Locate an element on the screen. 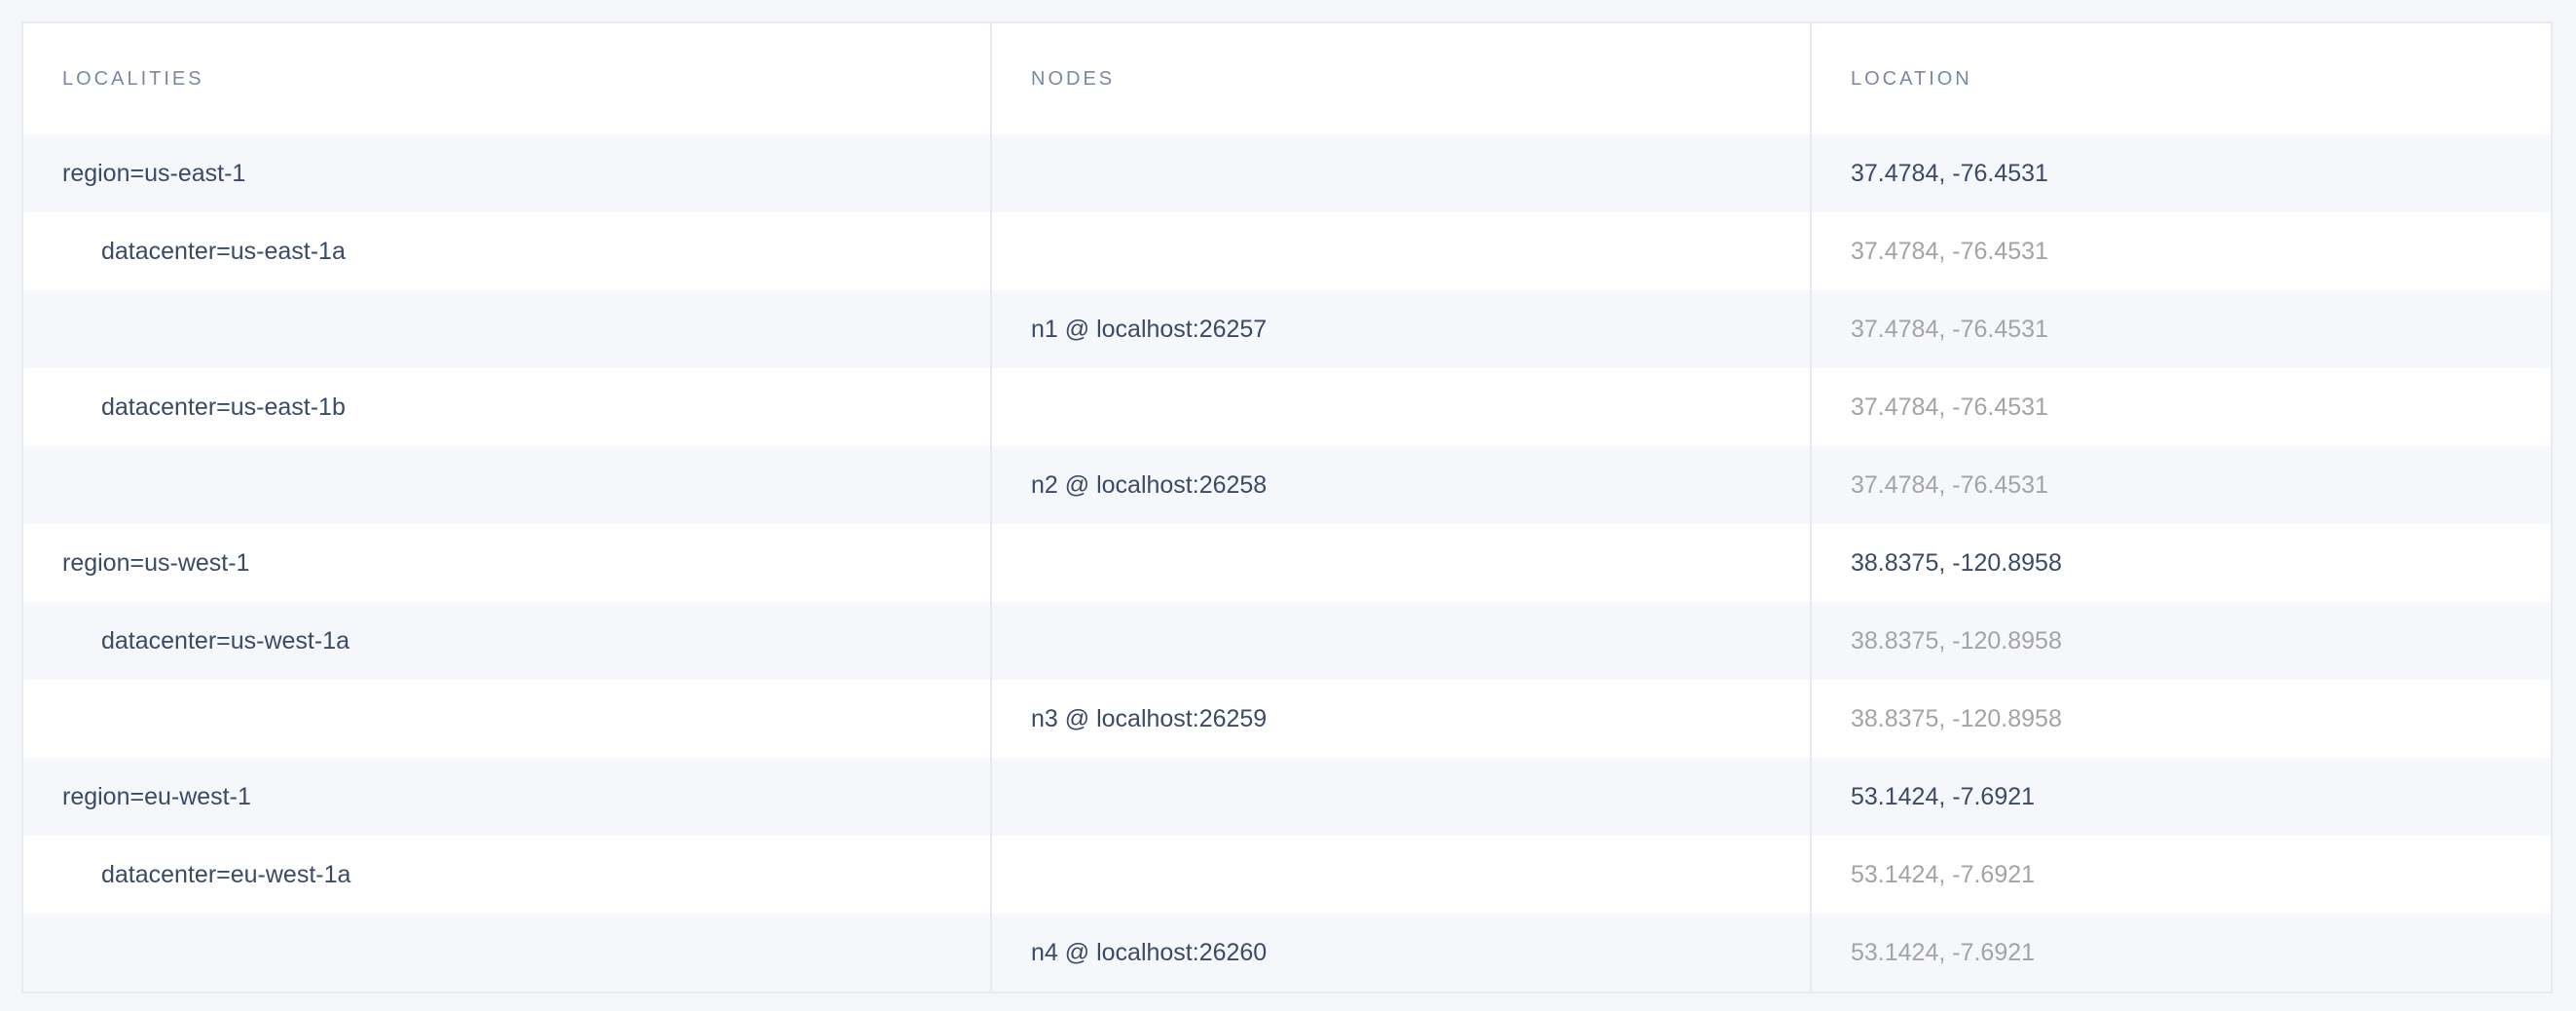 This screenshot has width=2576, height=1011. table-header: LOCALITIES NODES LOCATION is located at coordinates (1287, 78).